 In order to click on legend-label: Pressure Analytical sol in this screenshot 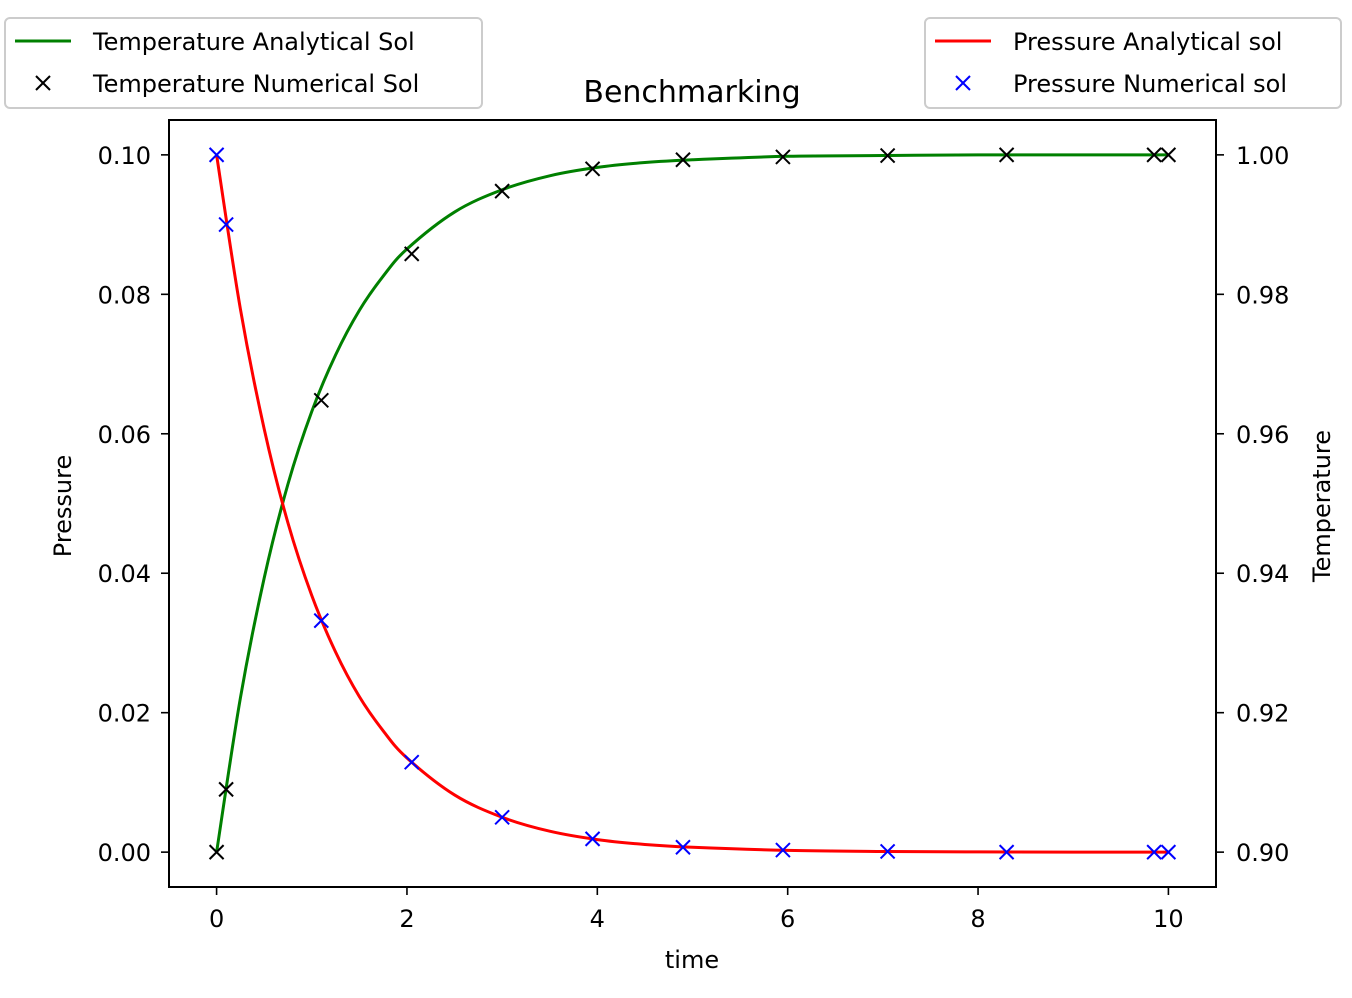, I will do `click(1147, 42)`.